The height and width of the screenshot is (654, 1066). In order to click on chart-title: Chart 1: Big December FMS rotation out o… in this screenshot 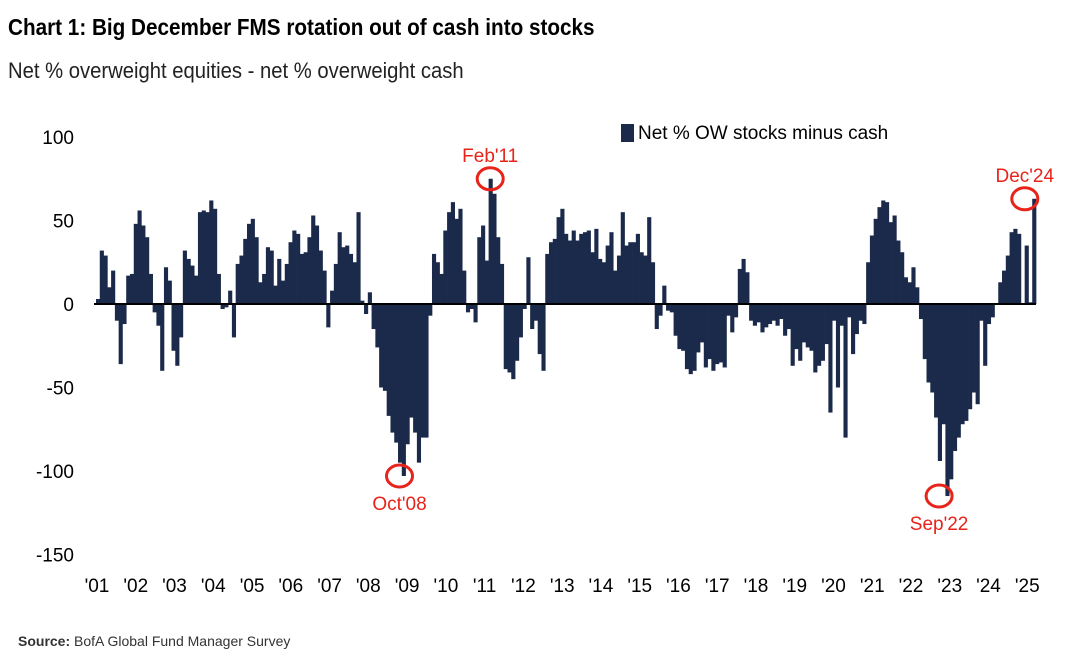, I will do `click(301, 27)`.